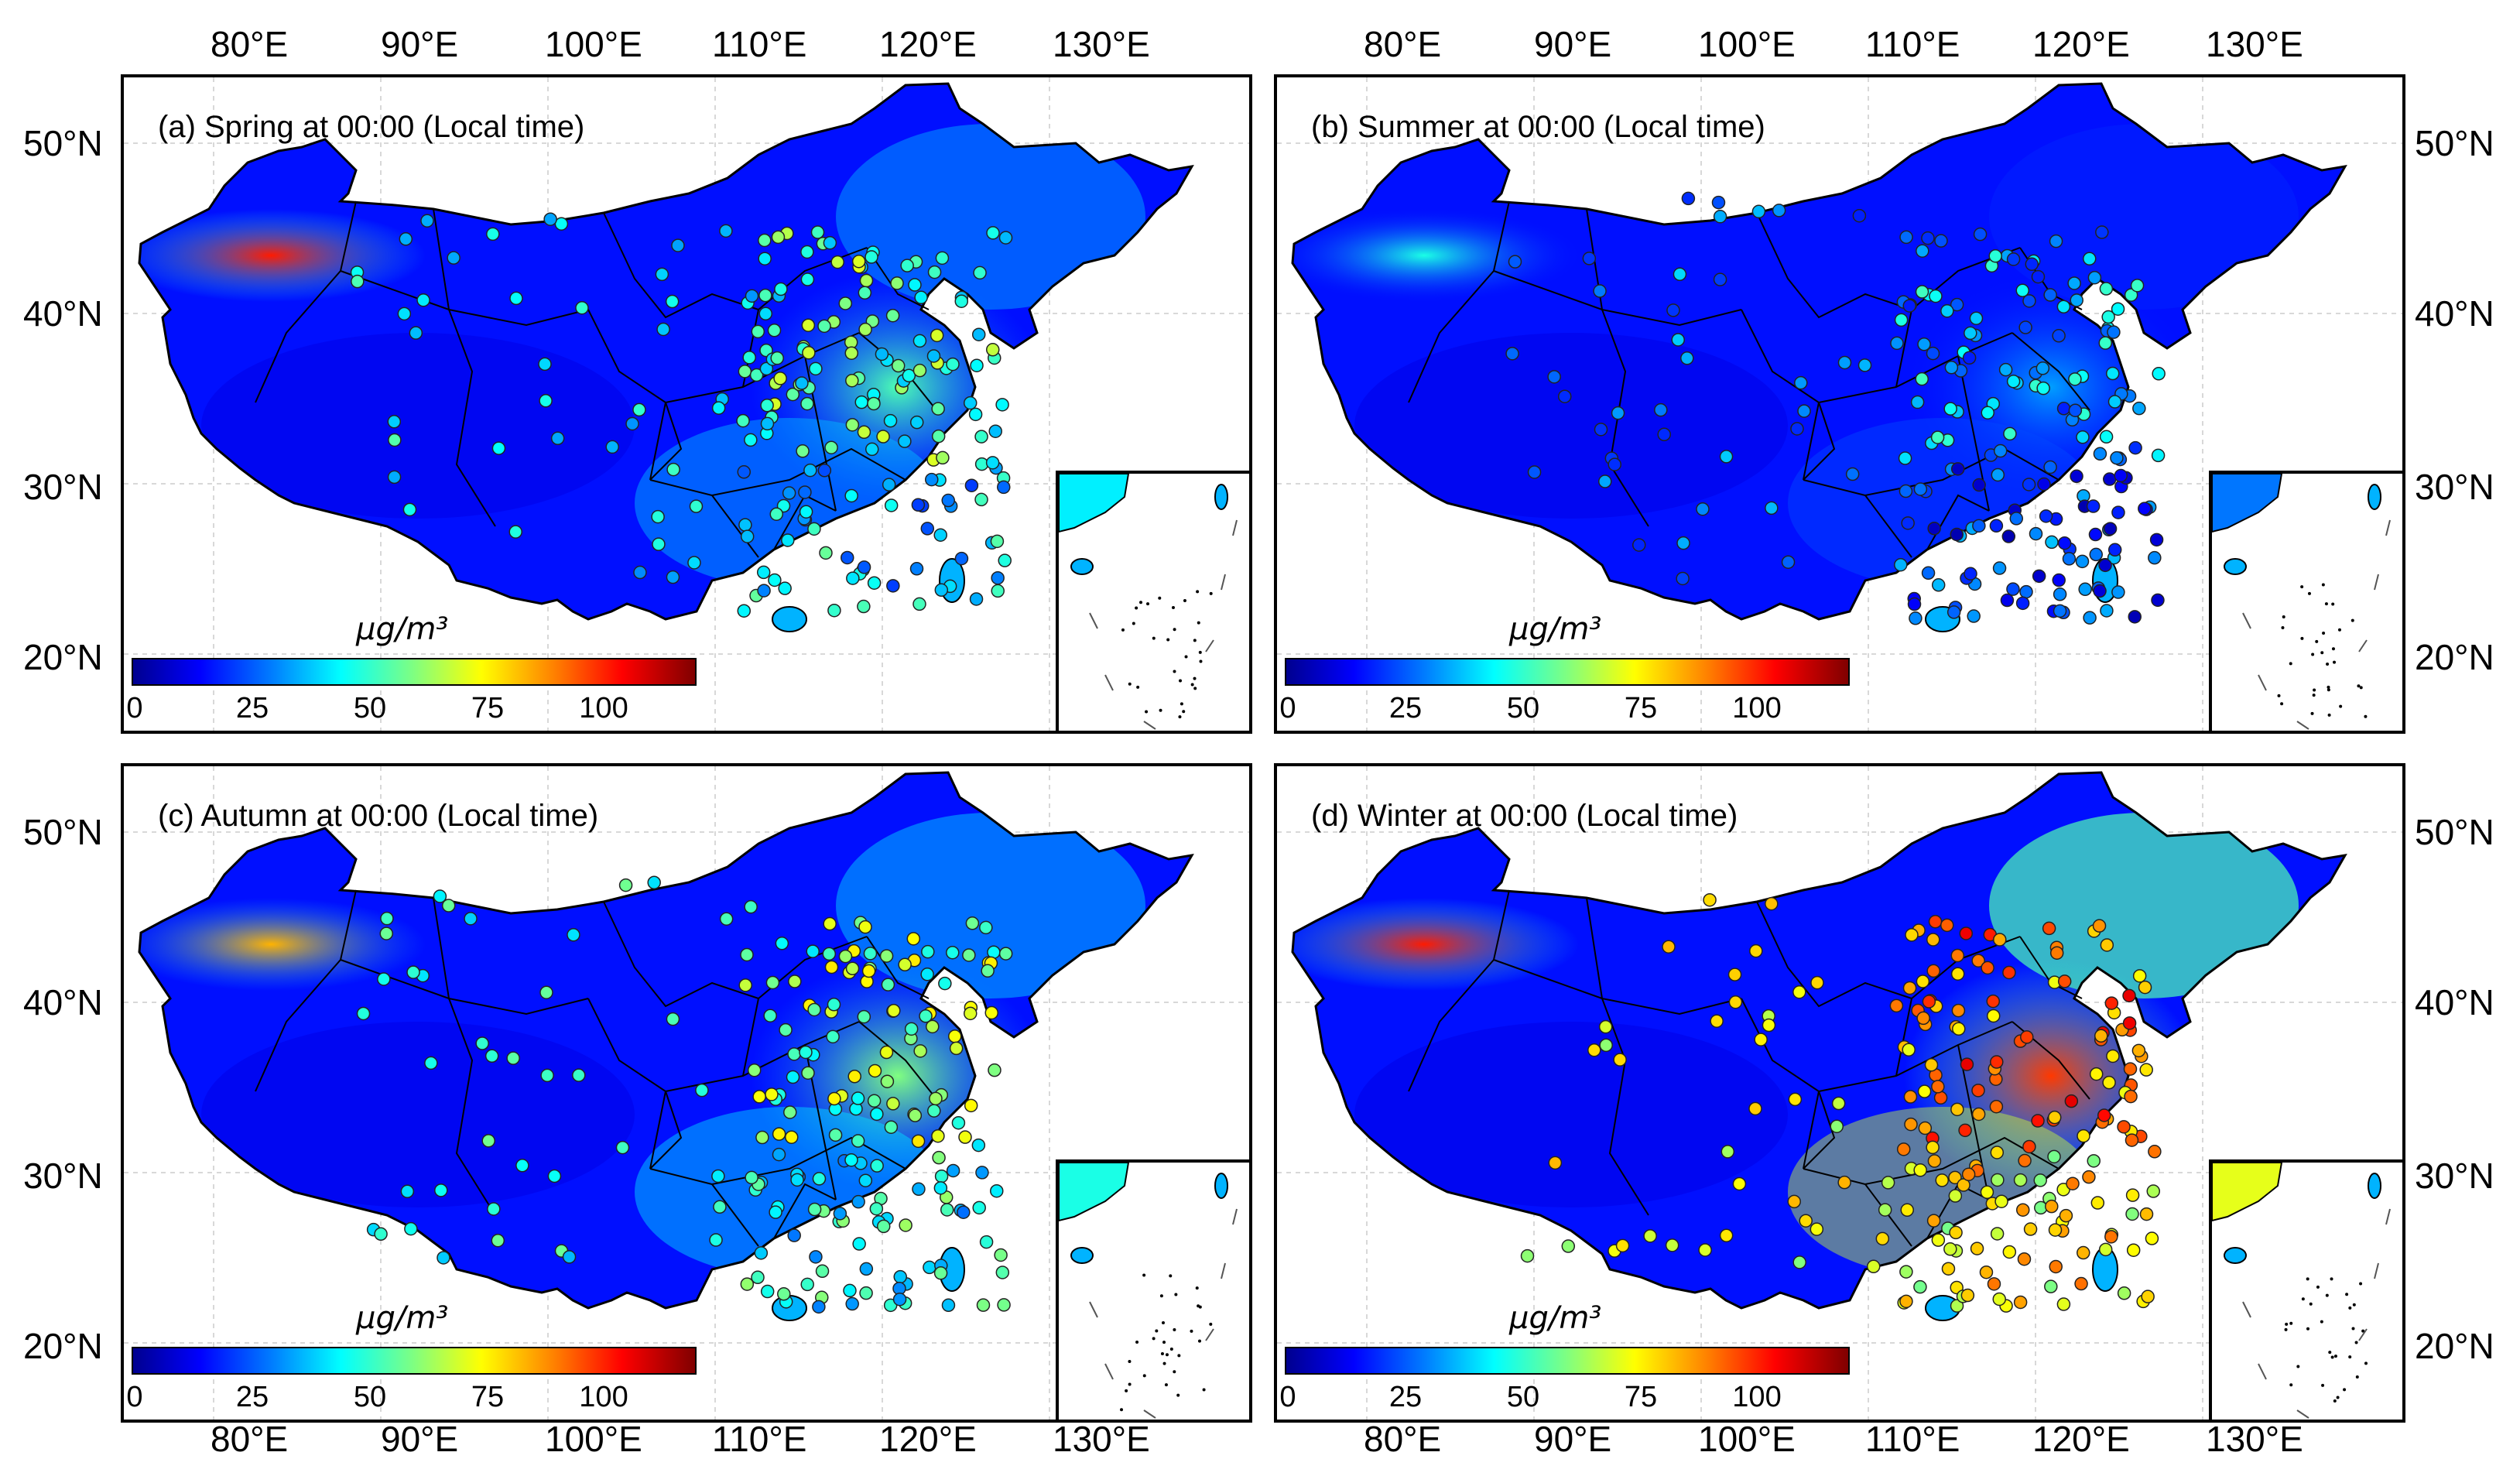 The width and height of the screenshot is (2520, 1483). What do you see at coordinates (1571, 426) in the screenshot?
I see `tibet-field` at bounding box center [1571, 426].